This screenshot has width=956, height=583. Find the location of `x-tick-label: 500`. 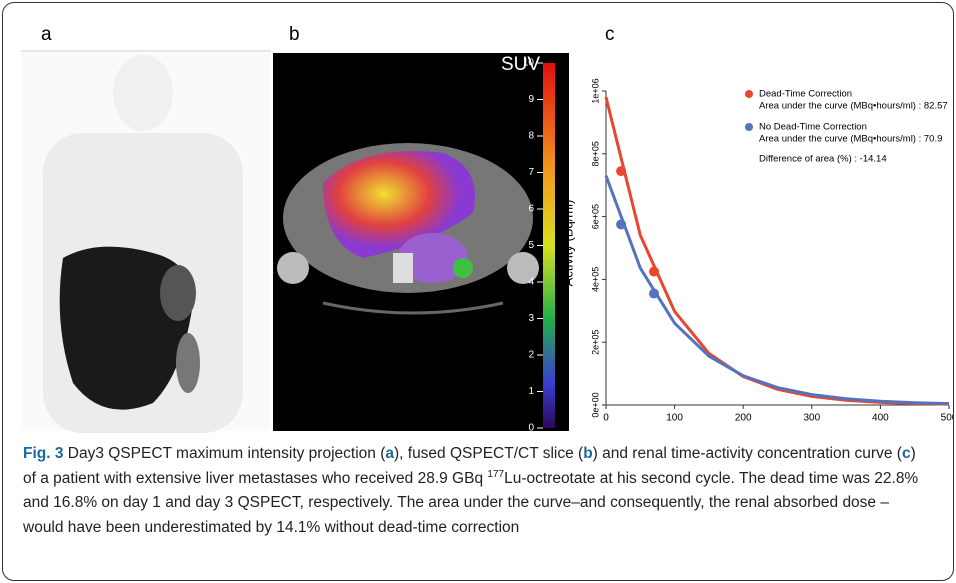

x-tick-label: 500 is located at coordinates (947, 418).